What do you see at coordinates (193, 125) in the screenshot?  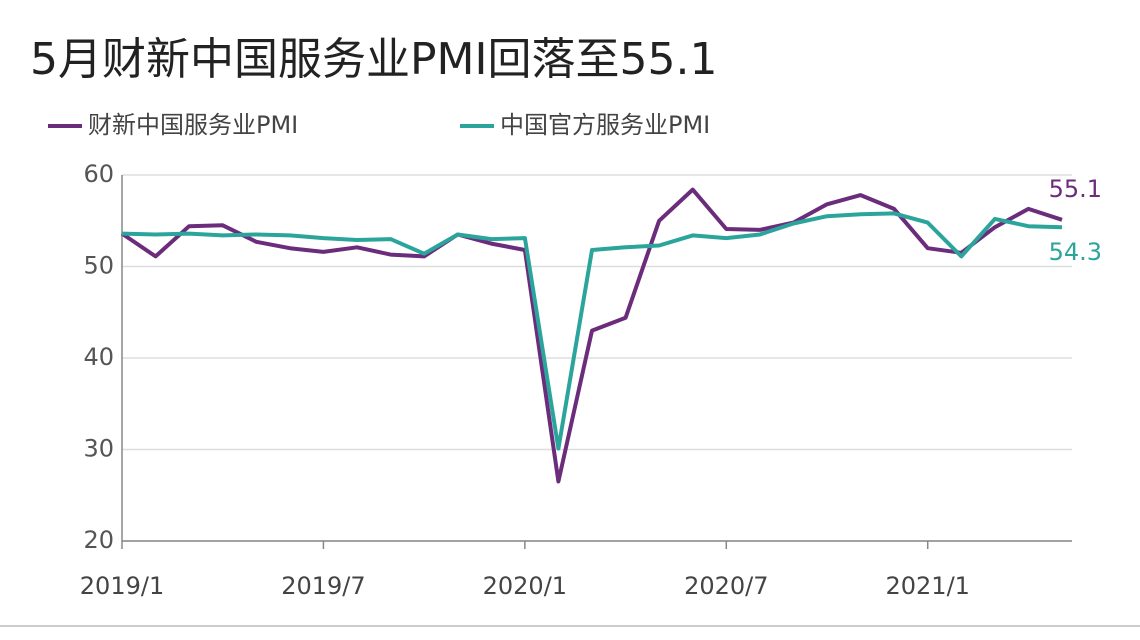 I see `legend-label: 财新中国服务业PMI` at bounding box center [193, 125].